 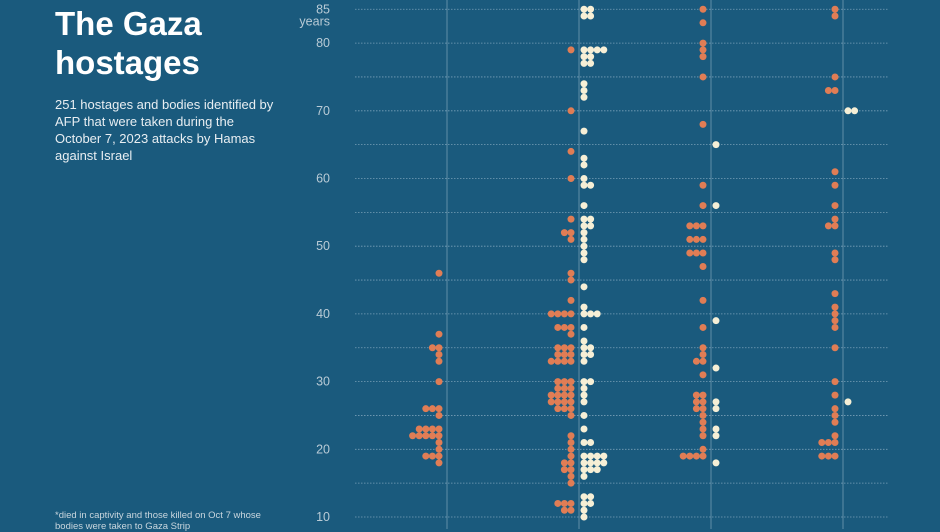 What do you see at coordinates (323, 9) in the screenshot?
I see `y-tick-label: 85` at bounding box center [323, 9].